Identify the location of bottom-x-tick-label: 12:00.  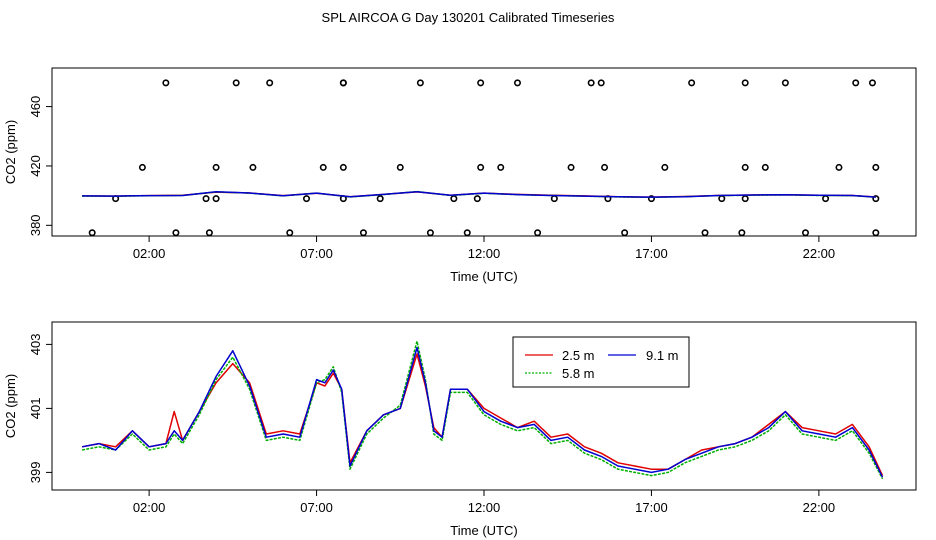
(484, 507).